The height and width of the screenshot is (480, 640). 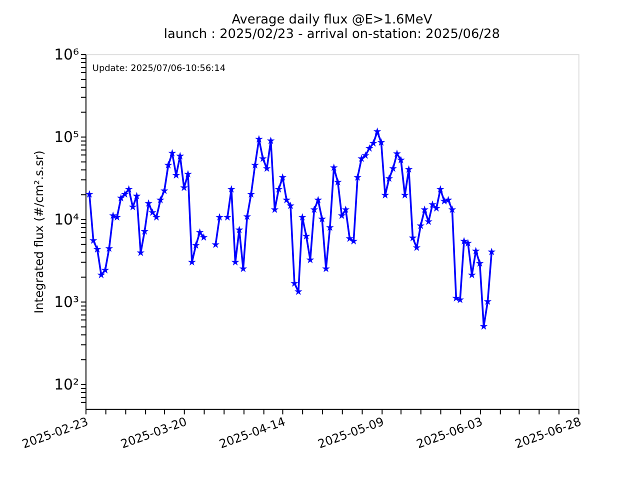 I want to click on y-tick-label: 10⁶, so click(x=67, y=55).